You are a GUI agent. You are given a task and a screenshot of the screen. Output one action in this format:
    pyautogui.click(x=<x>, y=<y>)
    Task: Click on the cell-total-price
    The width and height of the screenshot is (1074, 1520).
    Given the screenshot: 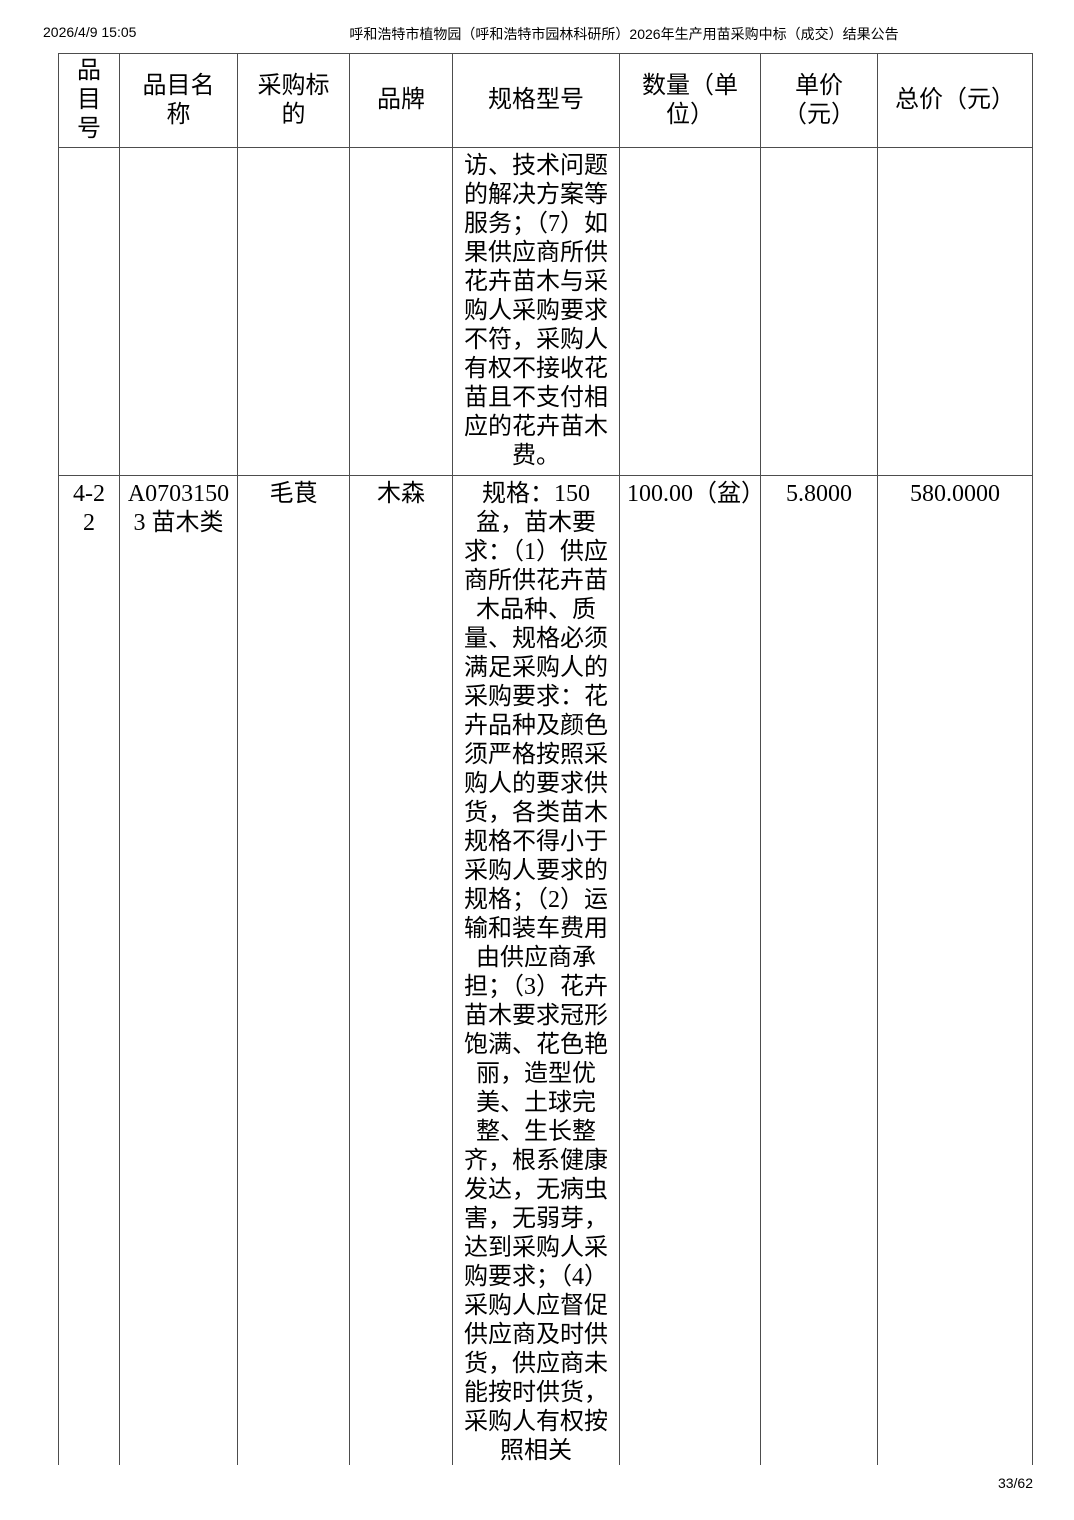 What is the action you would take?
    pyautogui.click(x=955, y=311)
    